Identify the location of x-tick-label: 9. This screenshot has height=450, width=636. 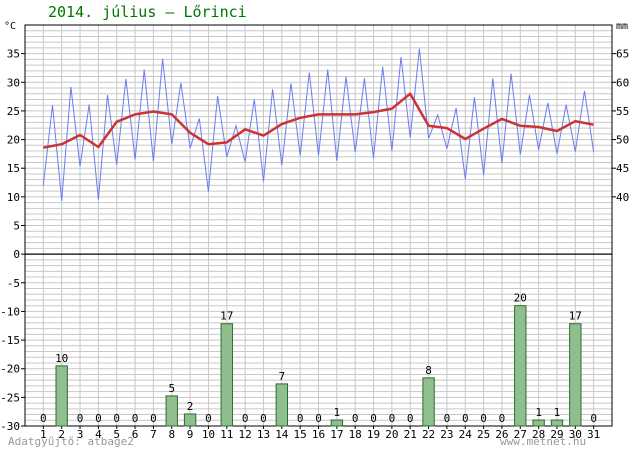
(190, 434).